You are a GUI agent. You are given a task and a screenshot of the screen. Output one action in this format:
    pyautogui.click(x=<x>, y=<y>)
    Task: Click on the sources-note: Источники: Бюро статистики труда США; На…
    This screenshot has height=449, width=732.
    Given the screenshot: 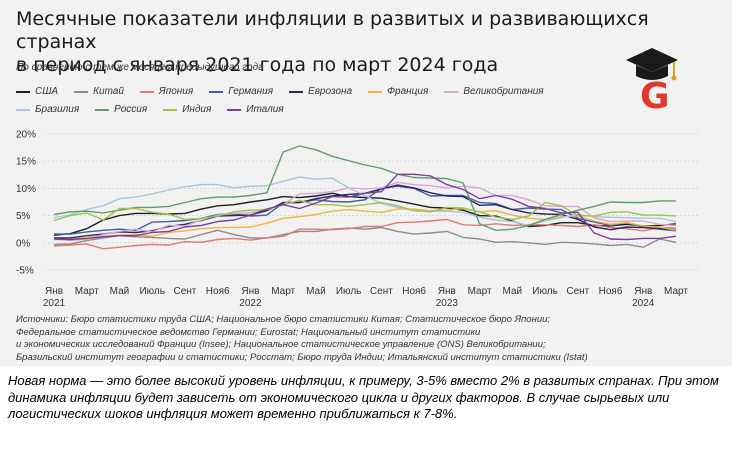 What is the action you would take?
    pyautogui.click(x=366, y=339)
    